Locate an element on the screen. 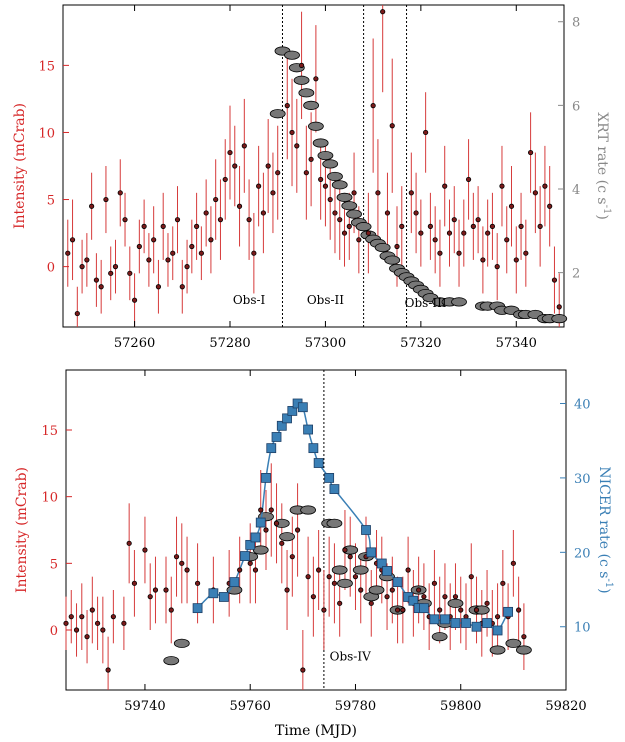  x-tick-label: 59760 is located at coordinates (250, 706).